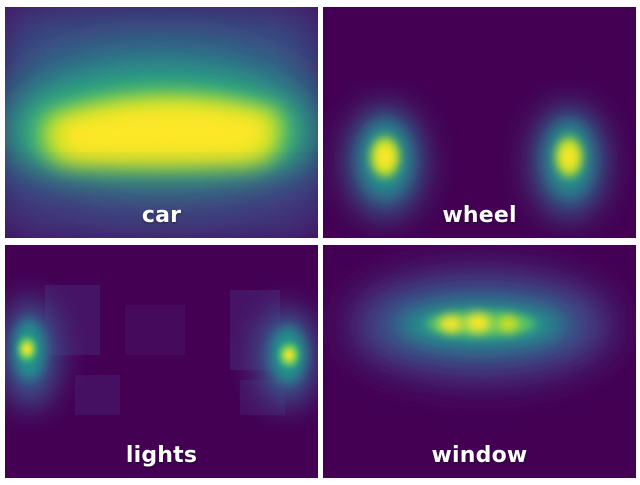 This screenshot has width=640, height=485. What do you see at coordinates (479, 215) in the screenshot?
I see `panel-label: wheel` at bounding box center [479, 215].